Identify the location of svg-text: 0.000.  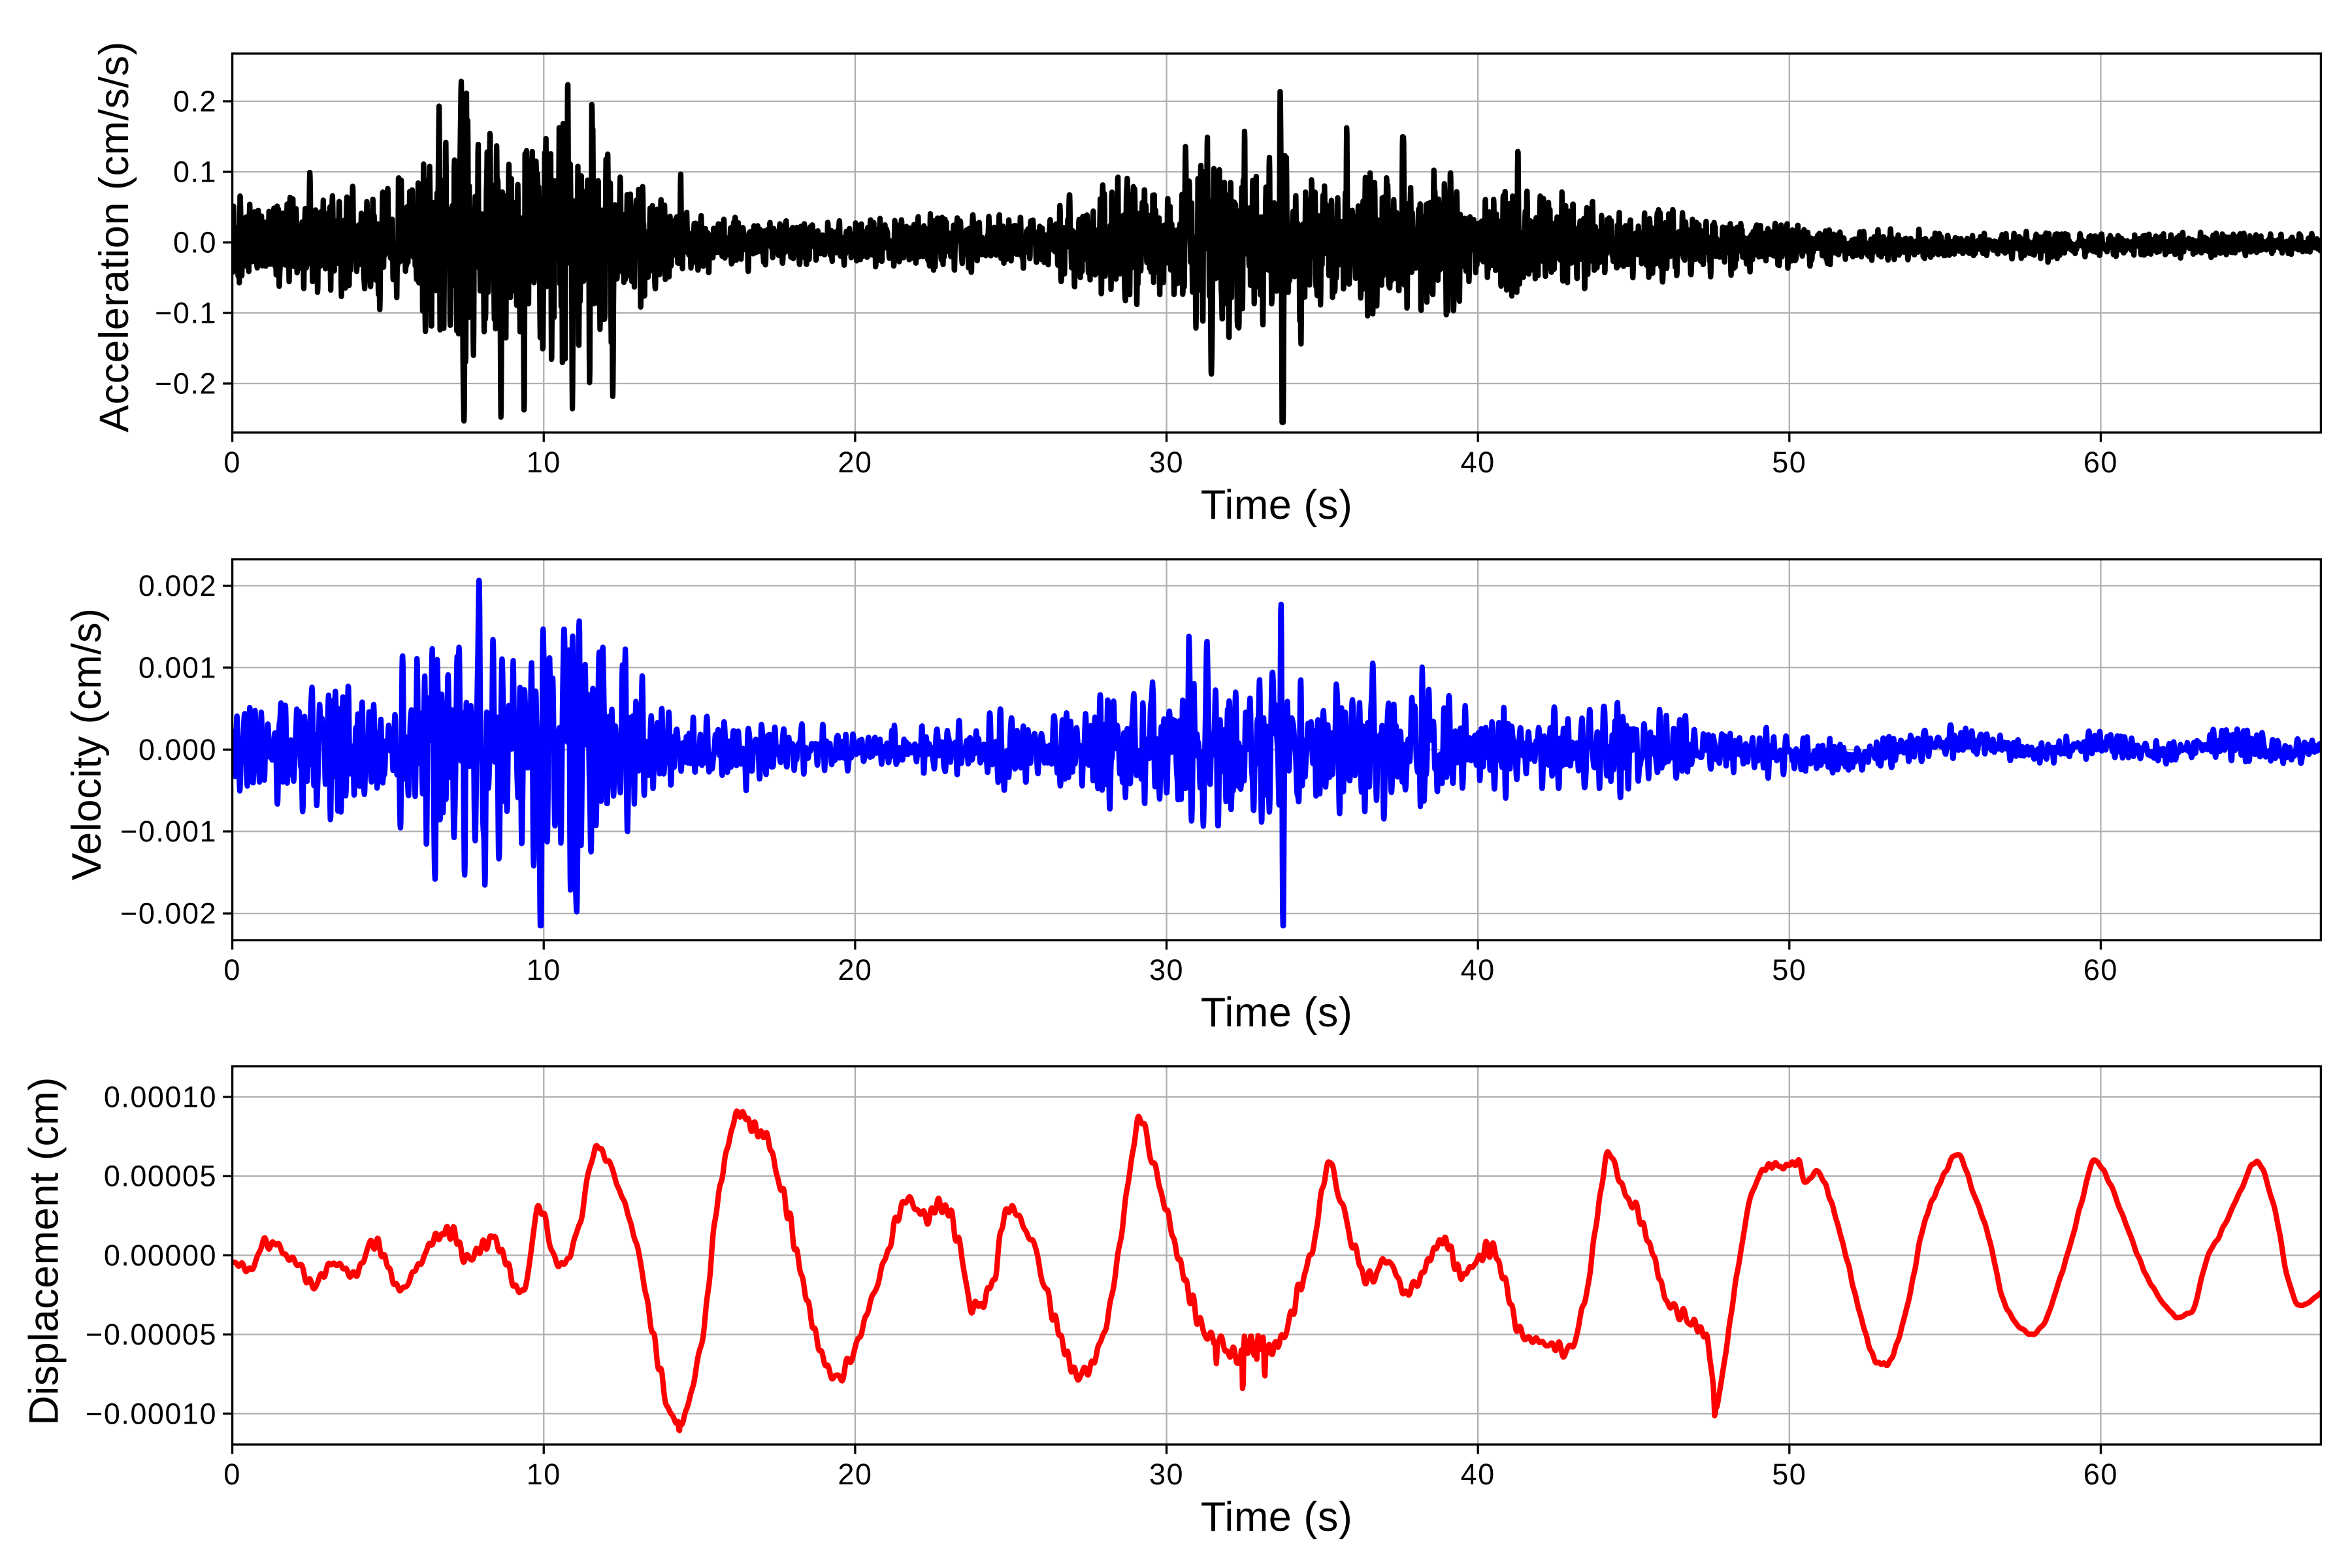
(178, 749).